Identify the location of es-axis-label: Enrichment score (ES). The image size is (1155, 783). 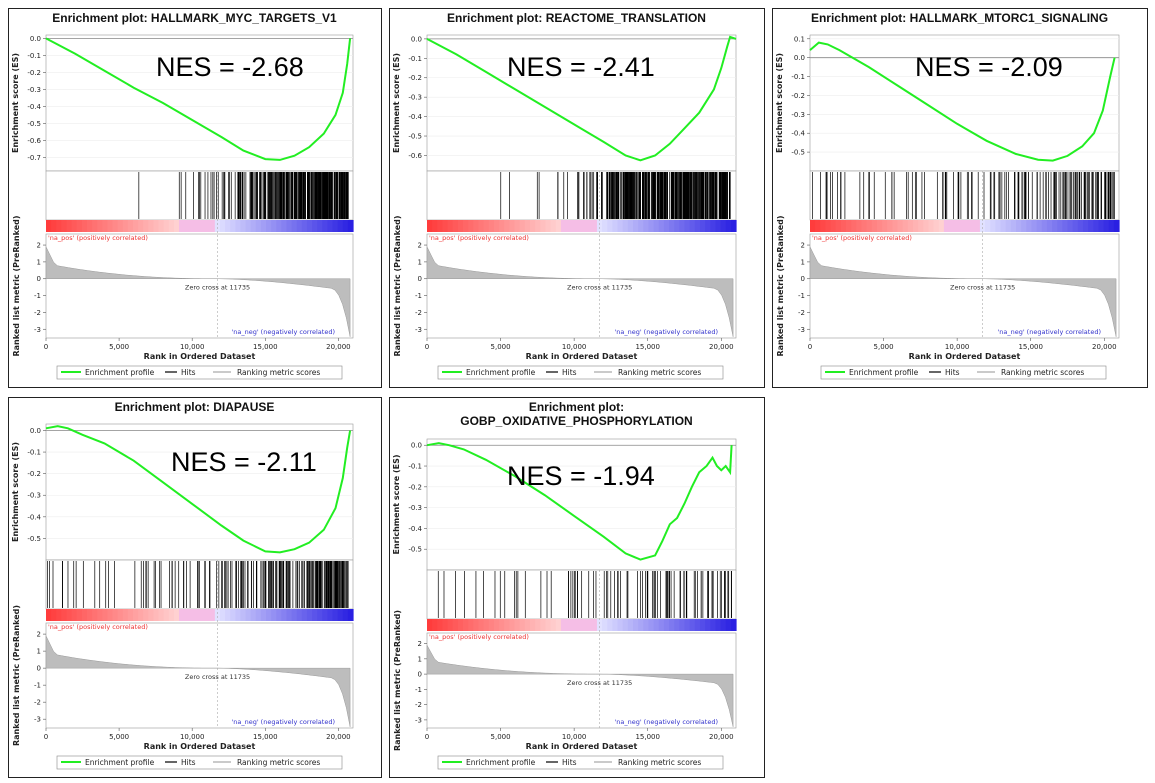
(396, 103).